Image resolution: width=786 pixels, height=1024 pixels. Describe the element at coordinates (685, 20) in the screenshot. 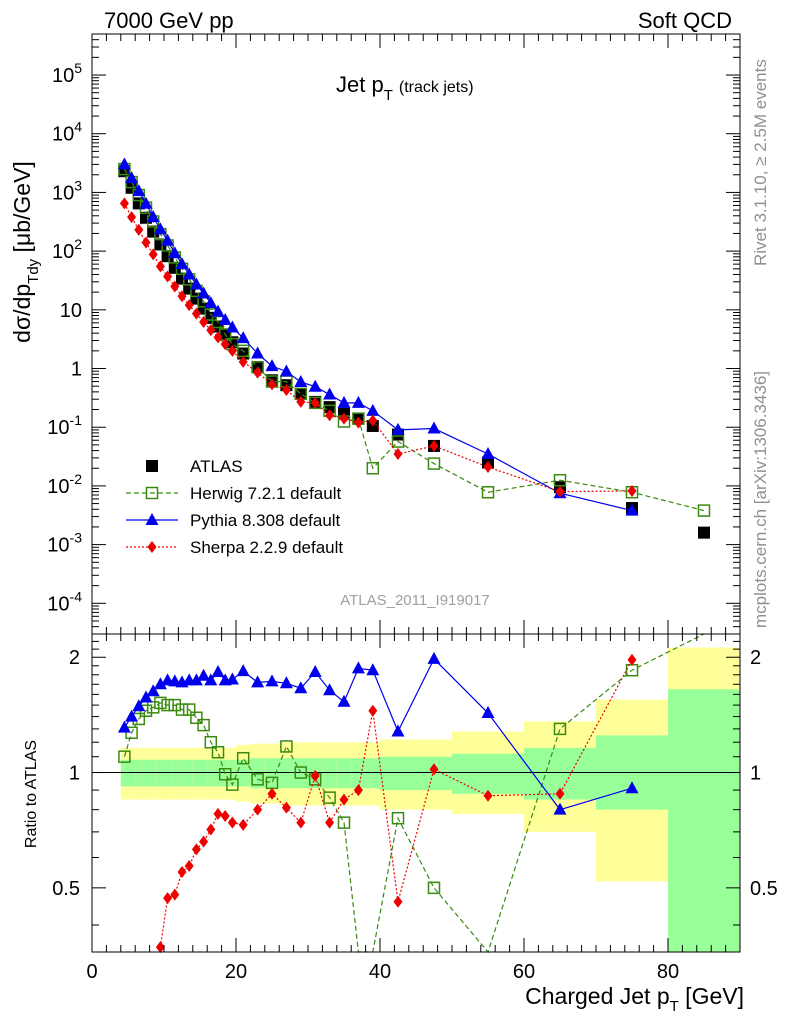

I see `header-right: Soft QCD` at that location.